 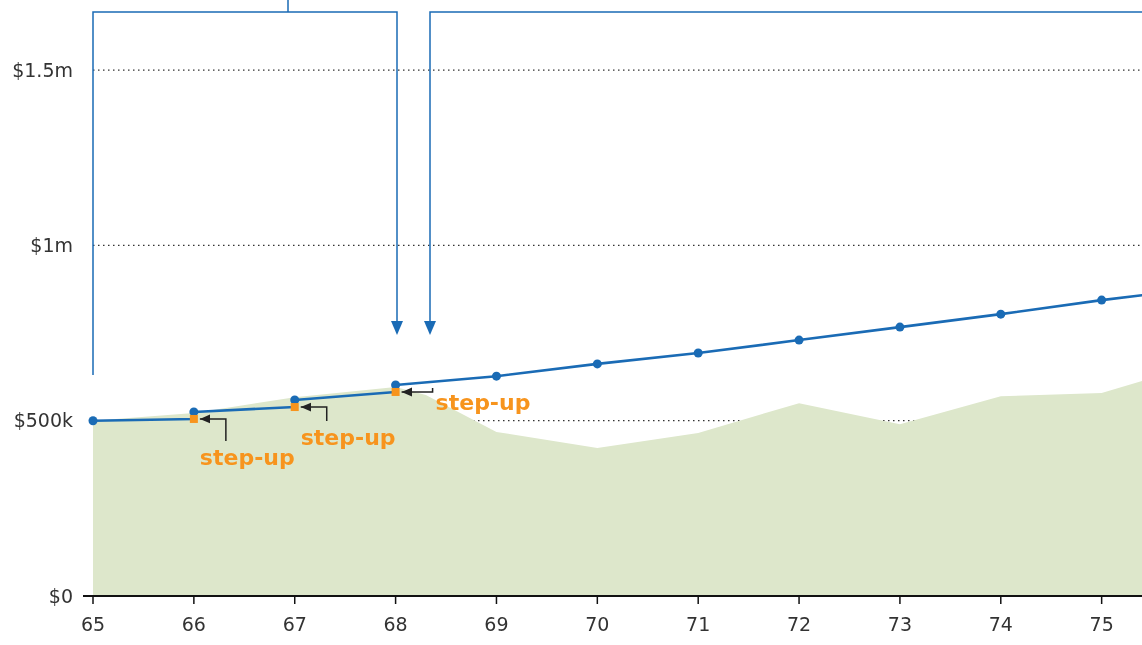 I want to click on y-tick-label: $0, so click(x=60, y=595).